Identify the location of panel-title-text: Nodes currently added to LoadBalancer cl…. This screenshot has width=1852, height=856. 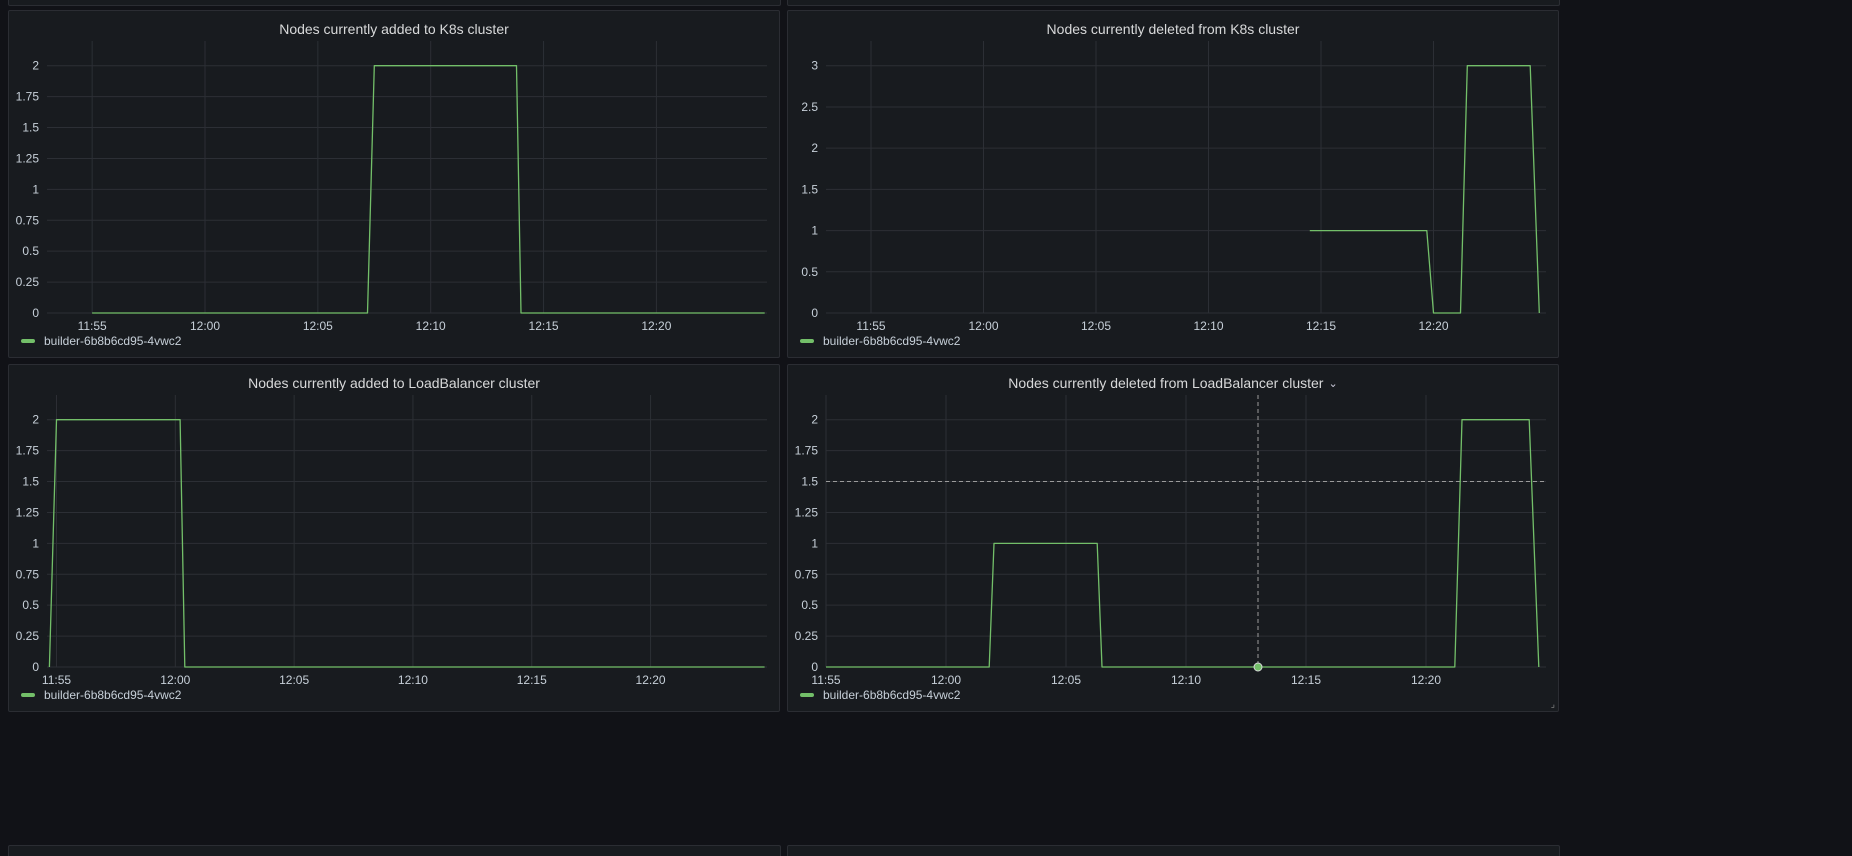
(394, 383).